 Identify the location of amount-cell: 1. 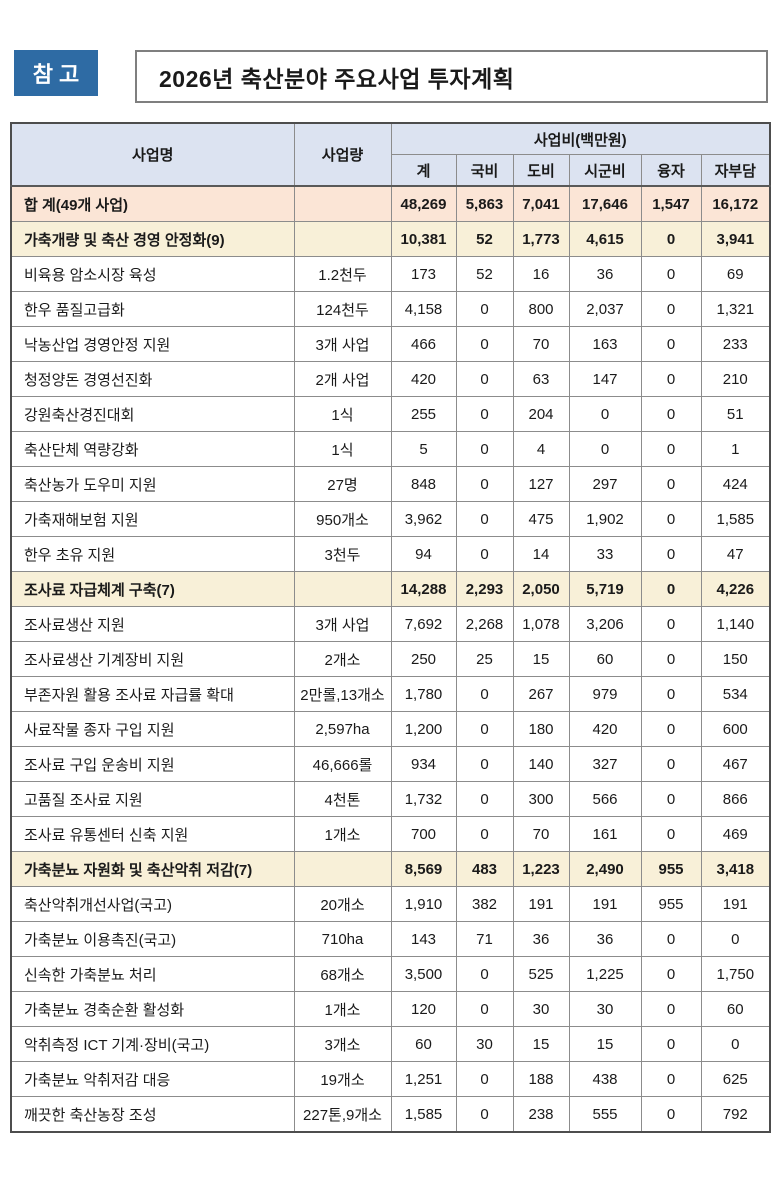
(735, 449).